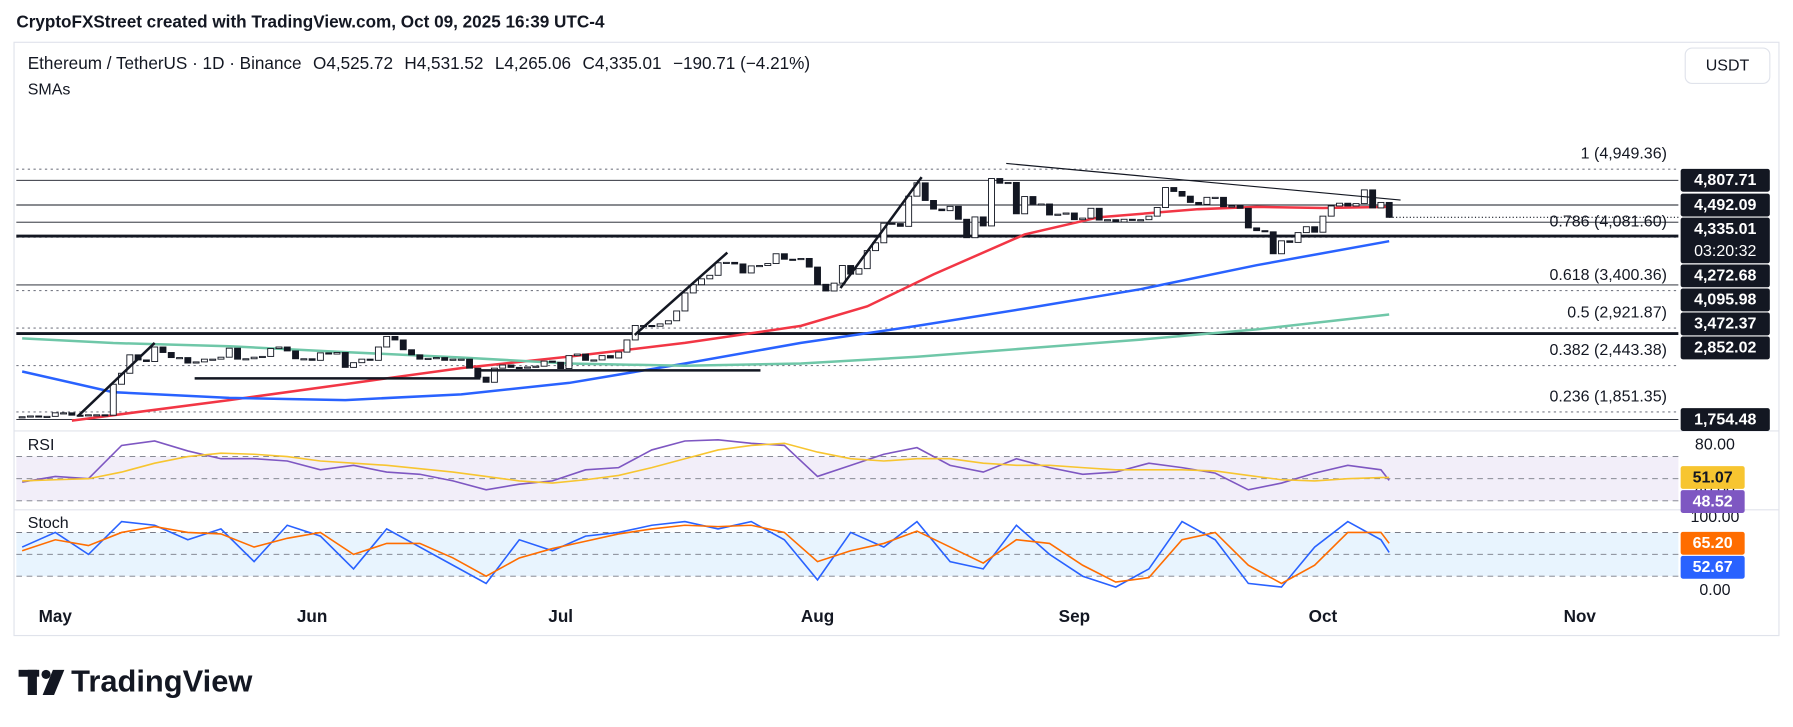 This screenshot has height=727, width=1793. What do you see at coordinates (162, 681) in the screenshot?
I see `brand-name: TradingView` at bounding box center [162, 681].